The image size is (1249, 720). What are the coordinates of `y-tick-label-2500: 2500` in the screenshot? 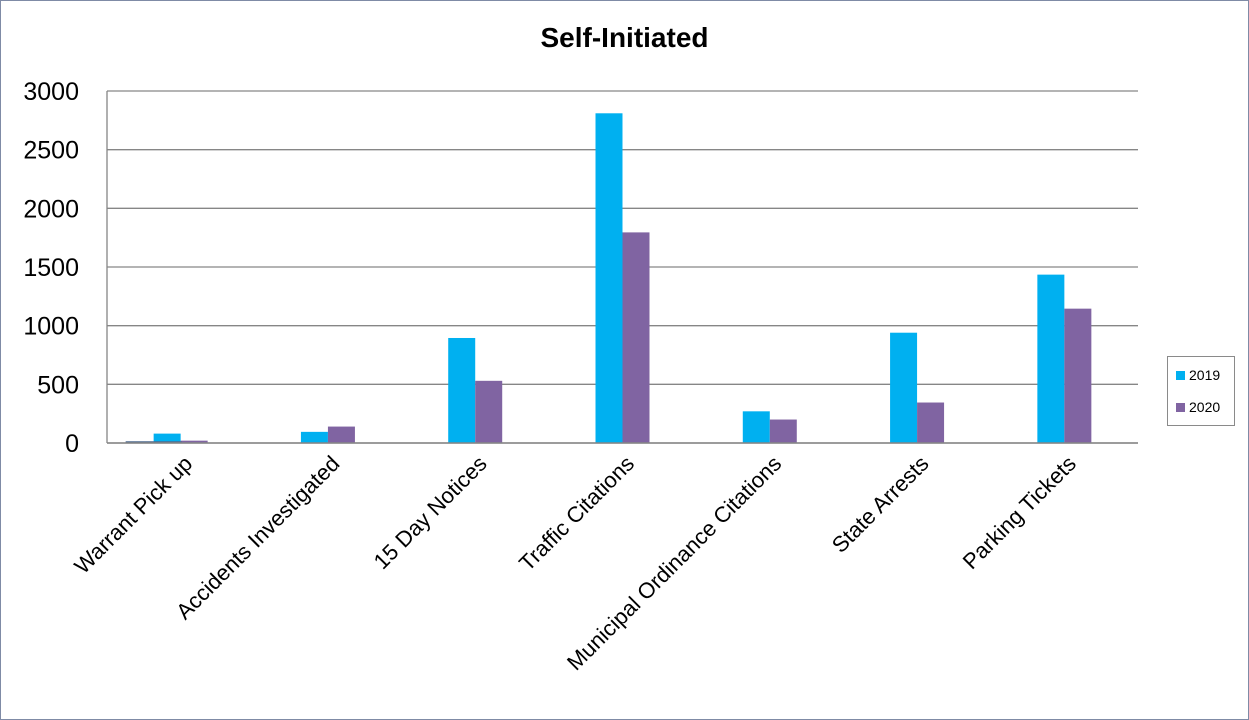 It's located at (51, 151).